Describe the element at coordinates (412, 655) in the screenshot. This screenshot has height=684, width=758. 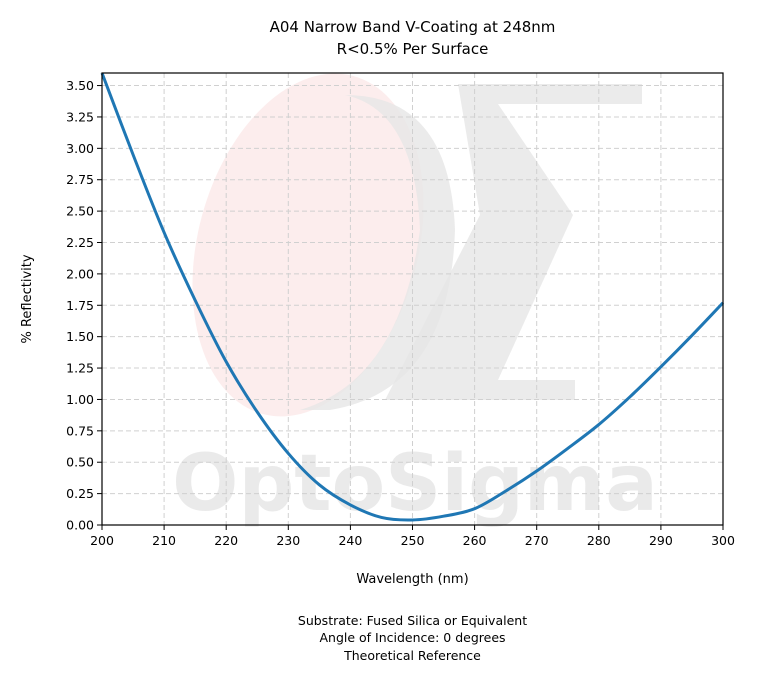
I see `footer-reference: Theoretical Reference` at that location.